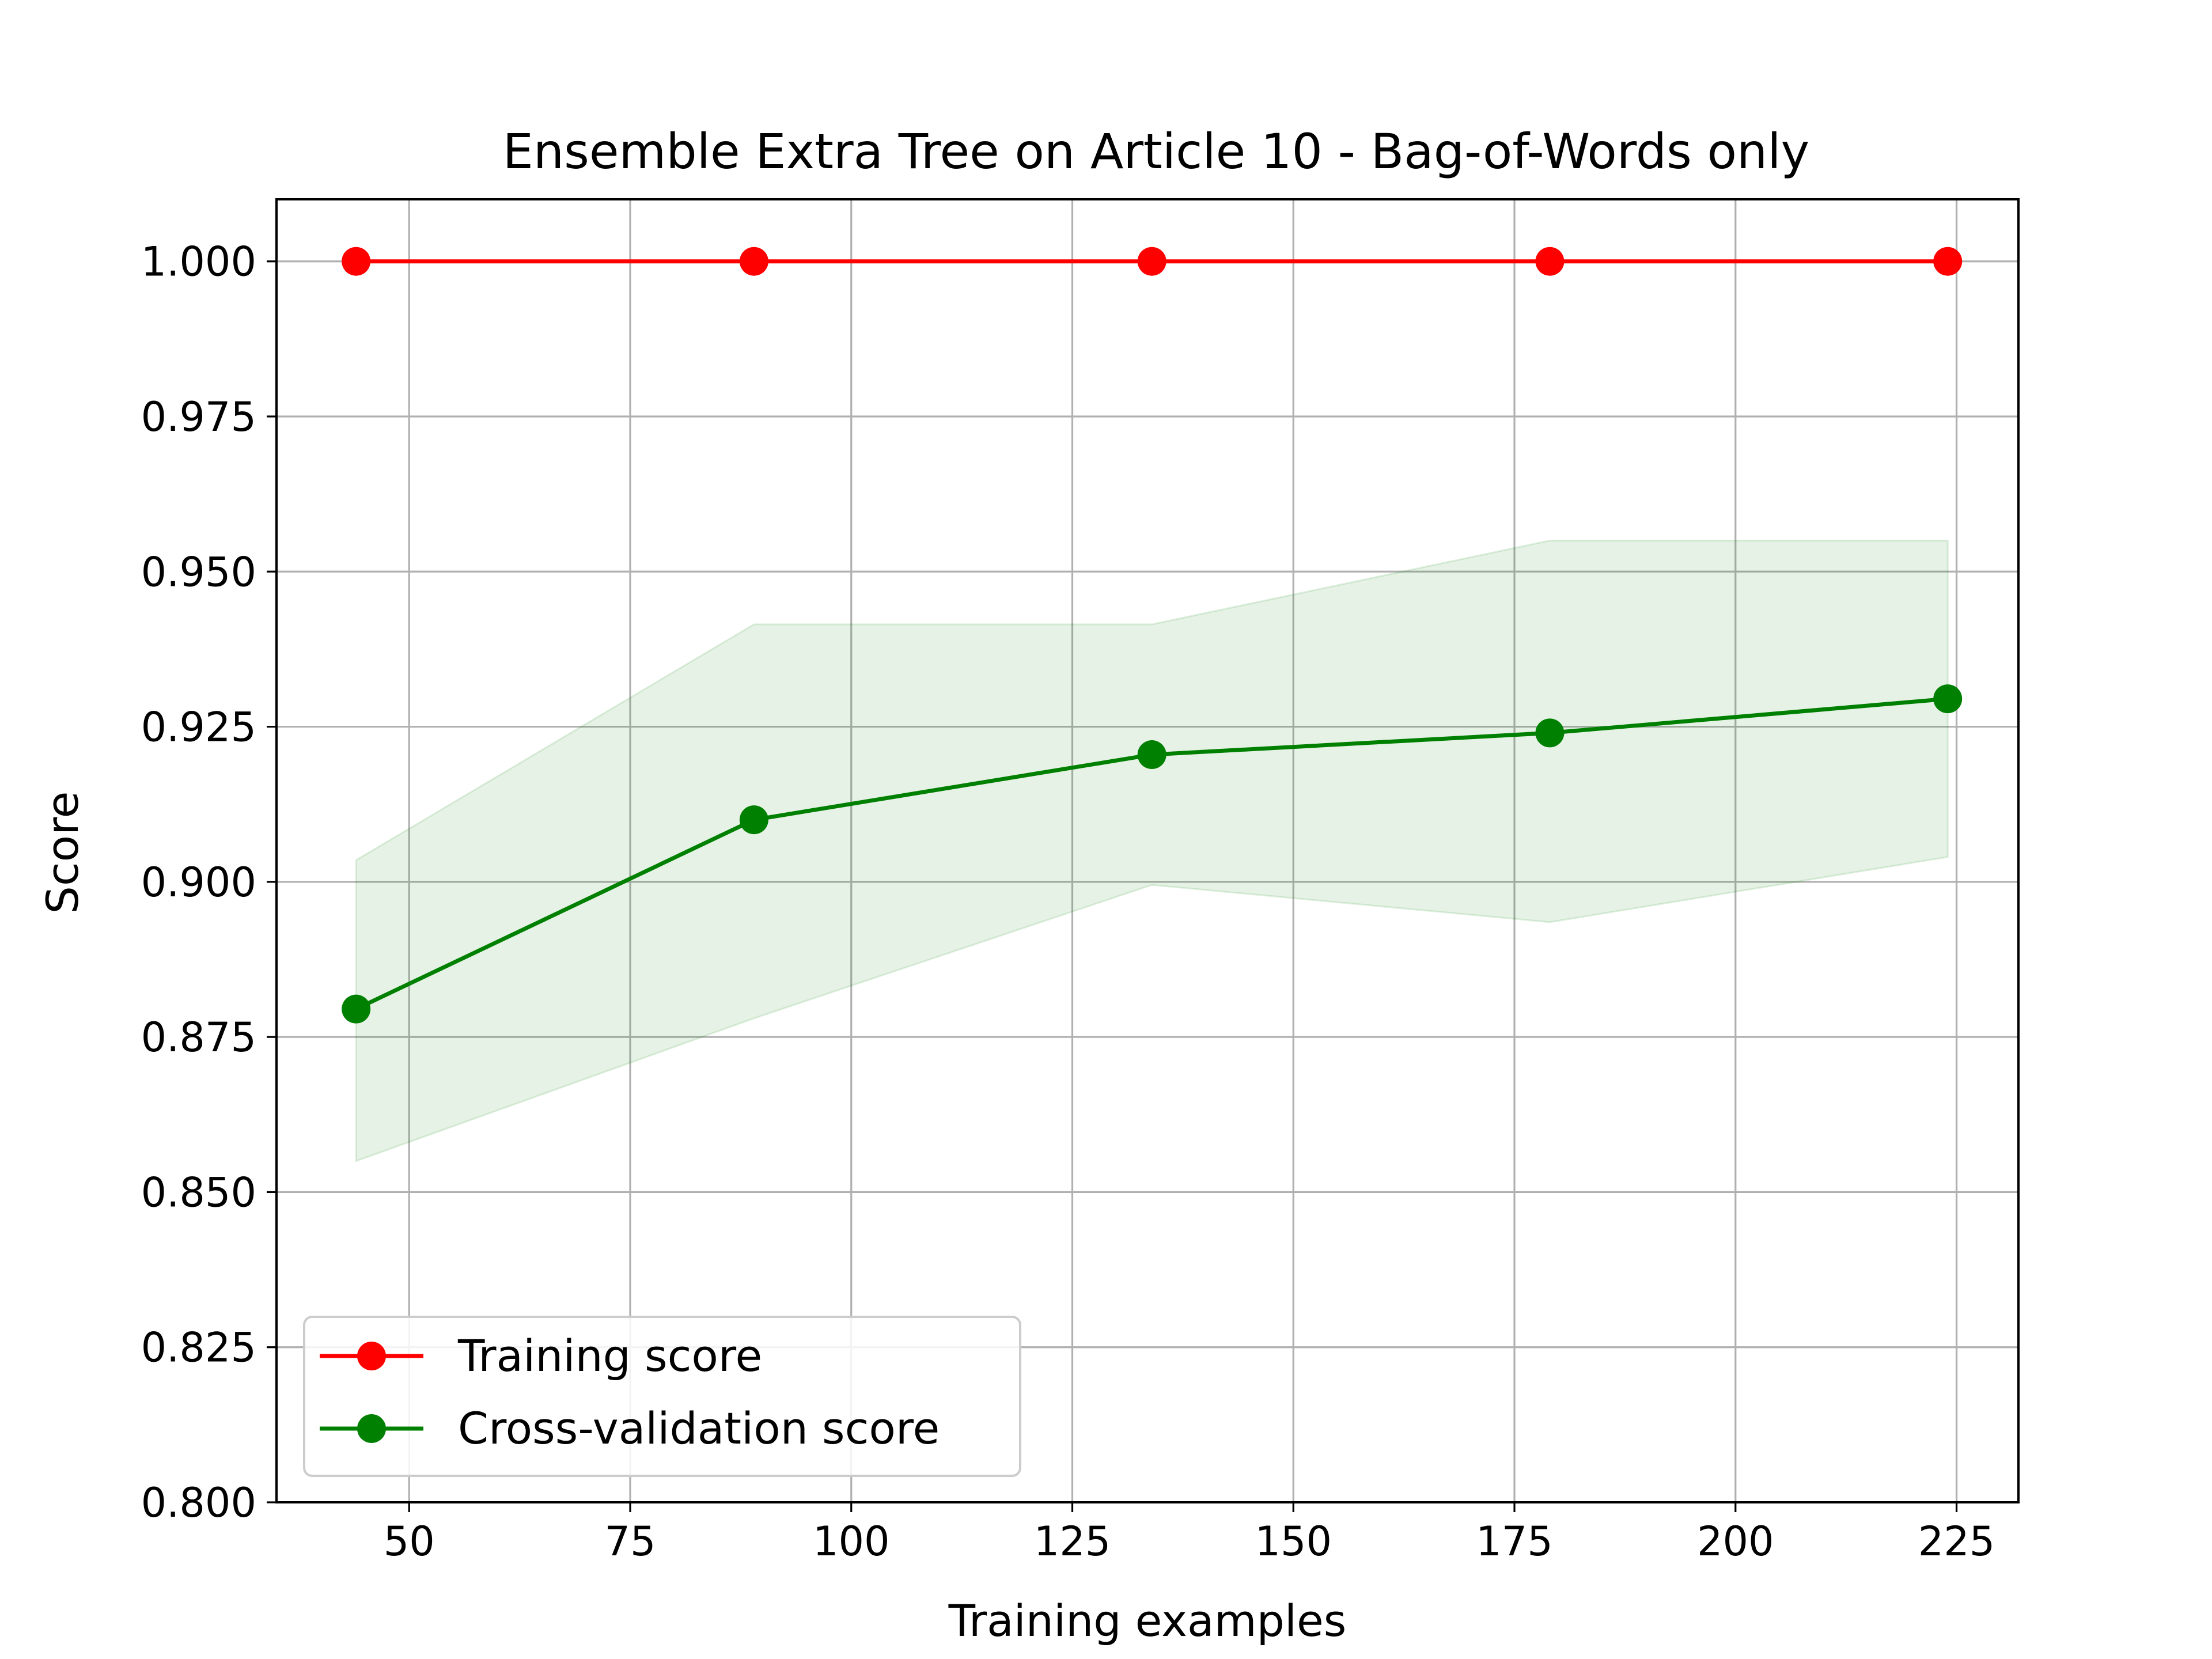 The height and width of the screenshot is (1659, 2212). What do you see at coordinates (1147, 1620) in the screenshot?
I see `x-axis-label: Training examples` at bounding box center [1147, 1620].